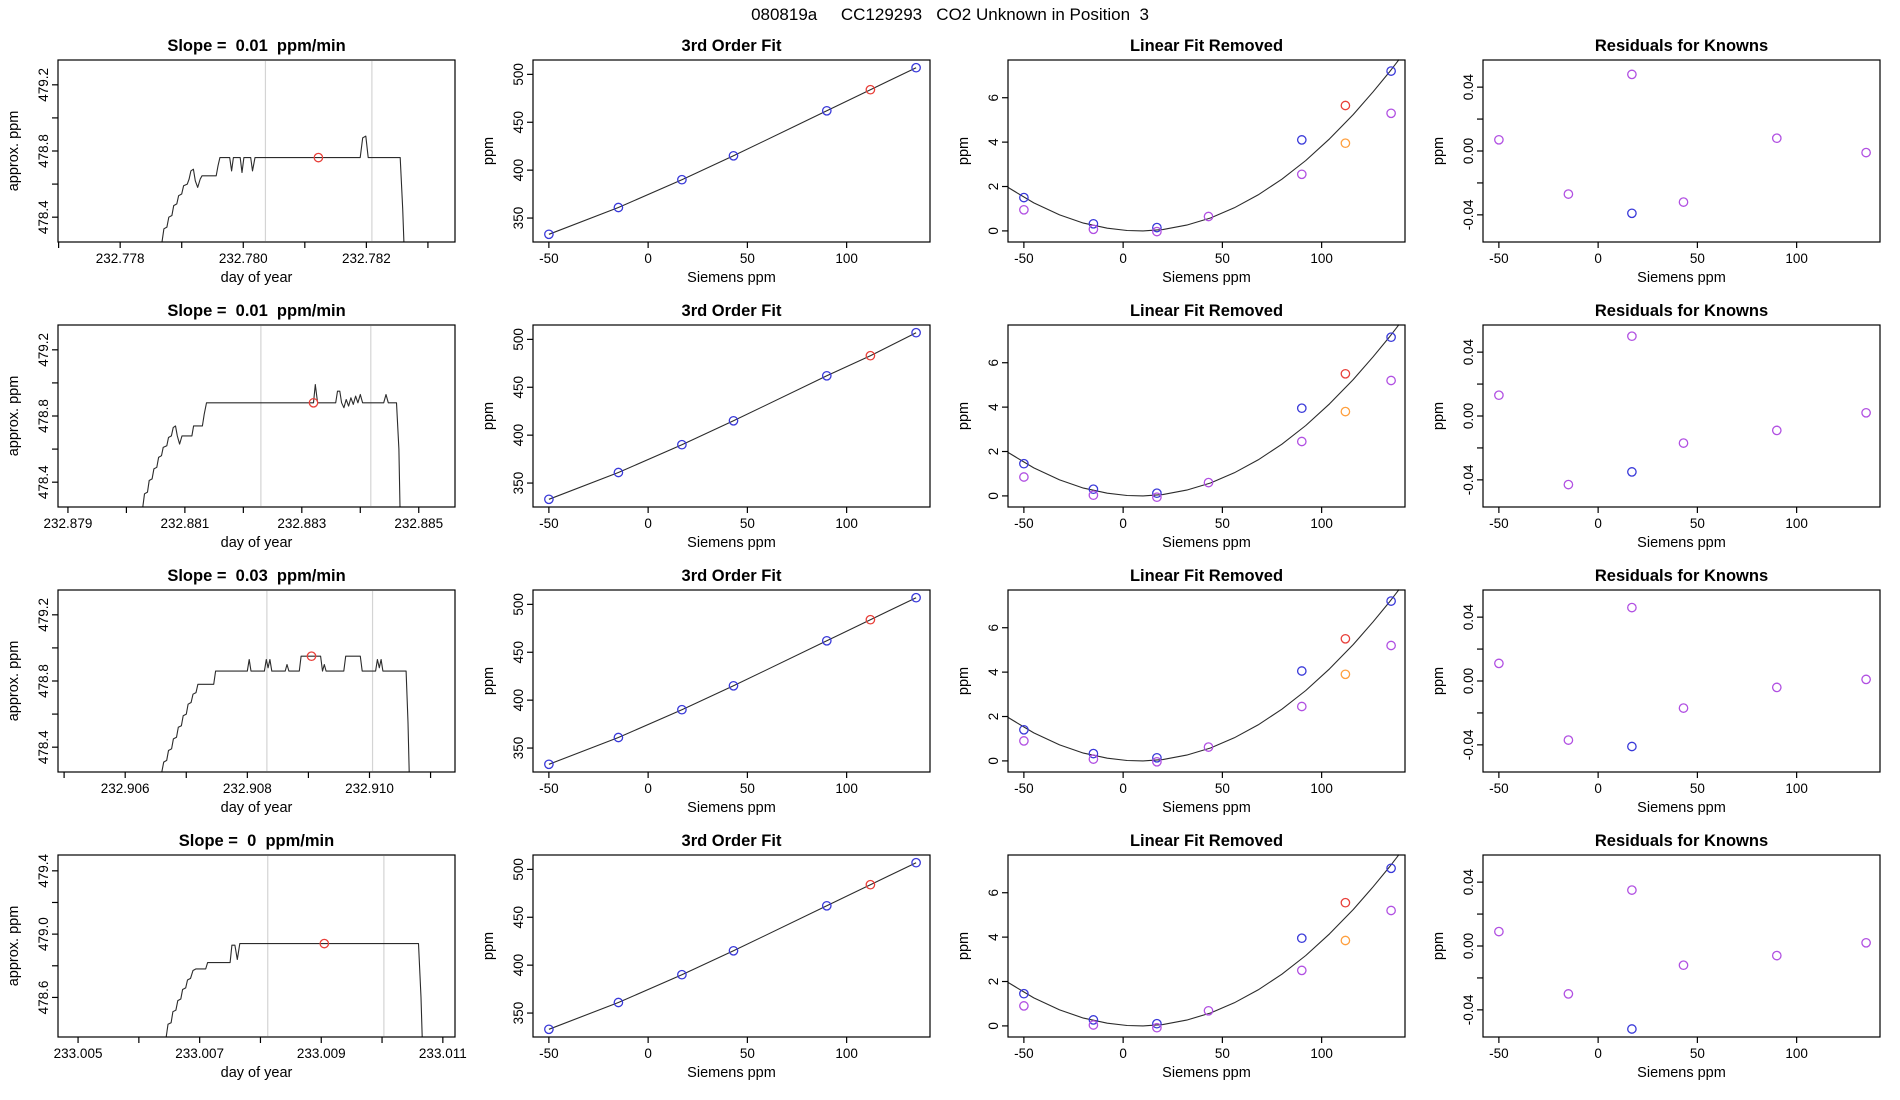 The width and height of the screenshot is (1900, 1100). What do you see at coordinates (256, 841) in the screenshot?
I see `svg-text: Slope = 0 ppm/min` at bounding box center [256, 841].